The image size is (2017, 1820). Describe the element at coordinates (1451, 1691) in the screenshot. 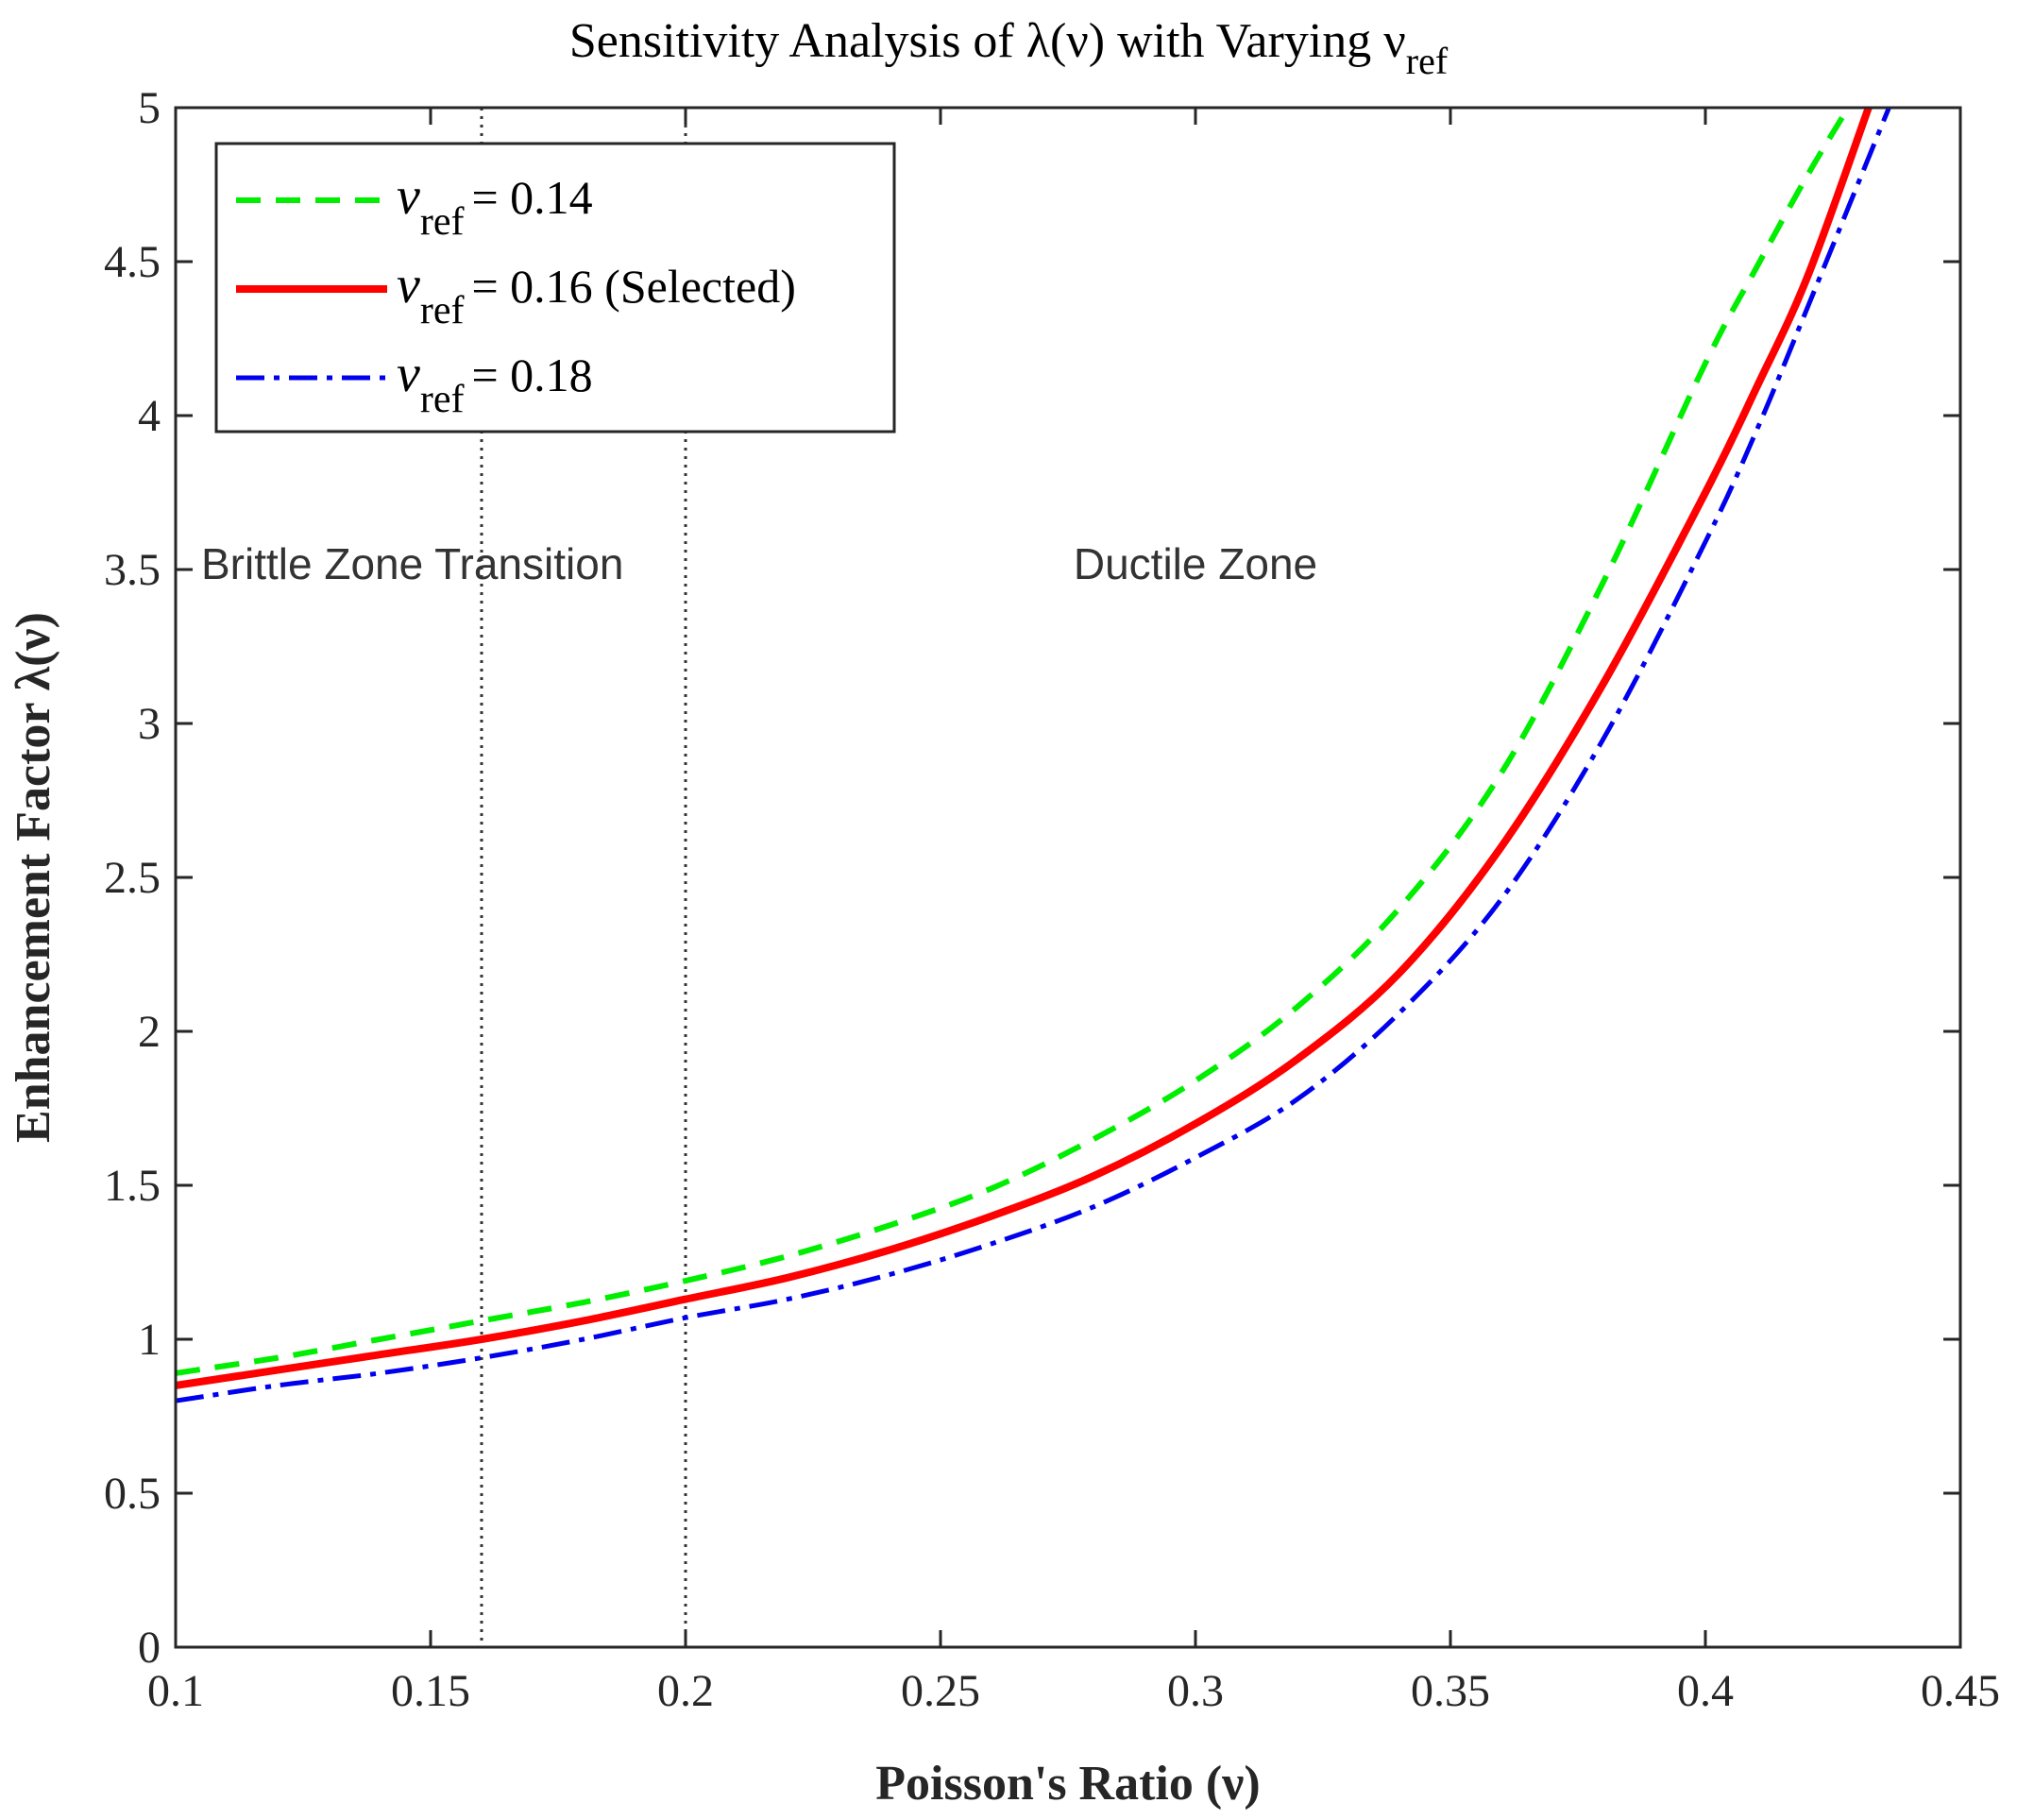

I see `x-tick-label: 0.35` at that location.